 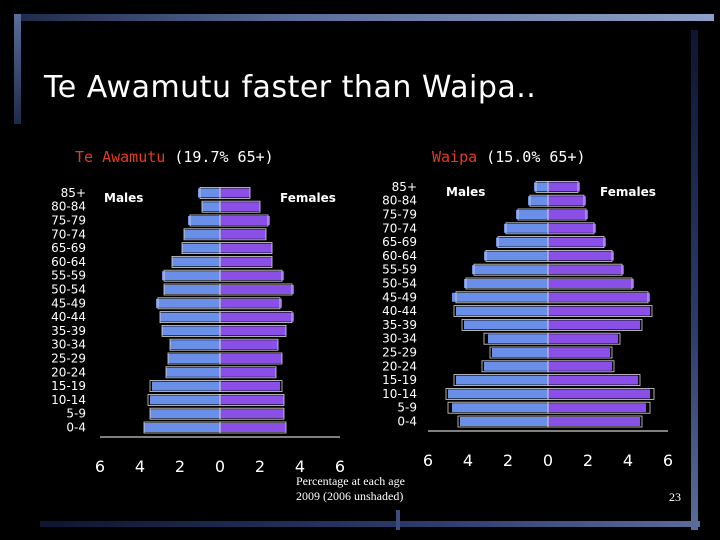 What do you see at coordinates (465, 192) in the screenshot?
I see `waipa-males-label: Males` at bounding box center [465, 192].